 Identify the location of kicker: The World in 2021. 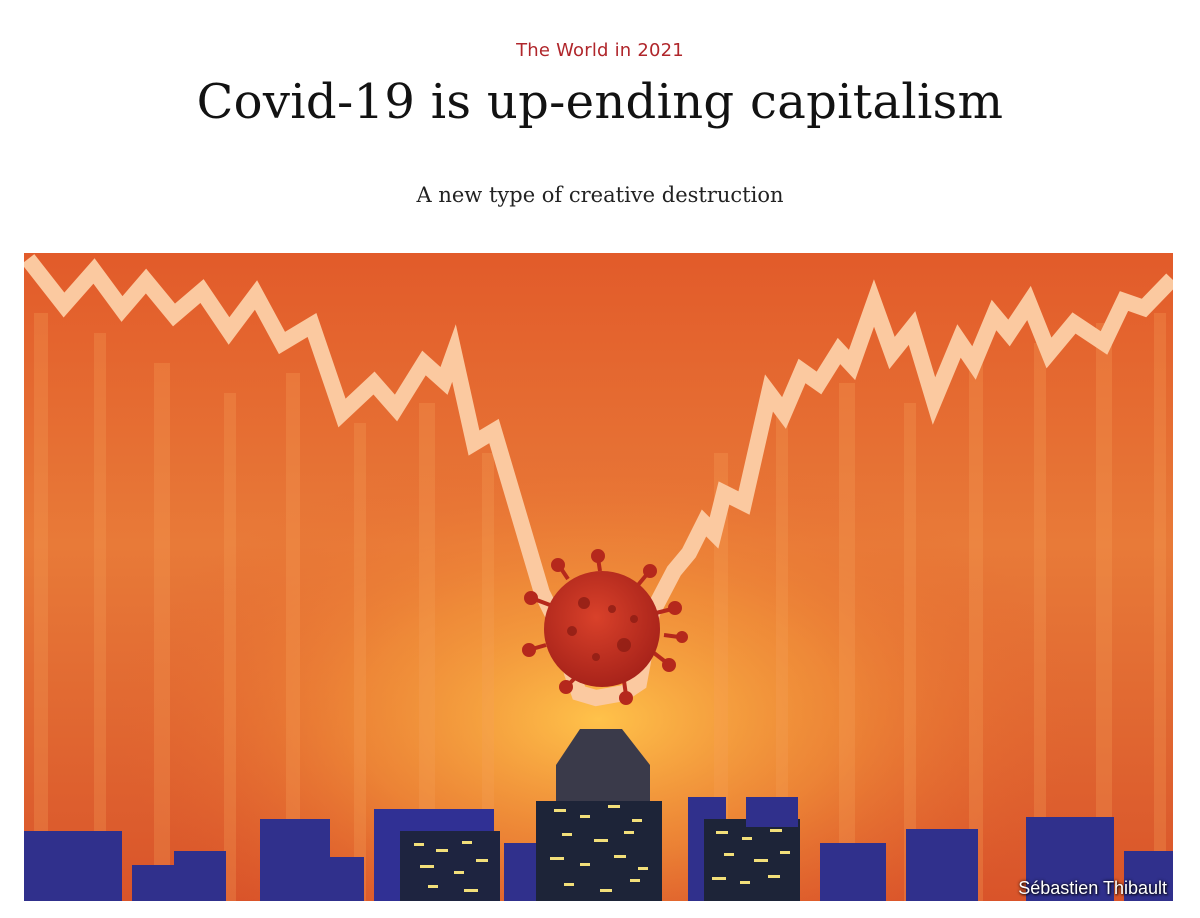
(600, 50).